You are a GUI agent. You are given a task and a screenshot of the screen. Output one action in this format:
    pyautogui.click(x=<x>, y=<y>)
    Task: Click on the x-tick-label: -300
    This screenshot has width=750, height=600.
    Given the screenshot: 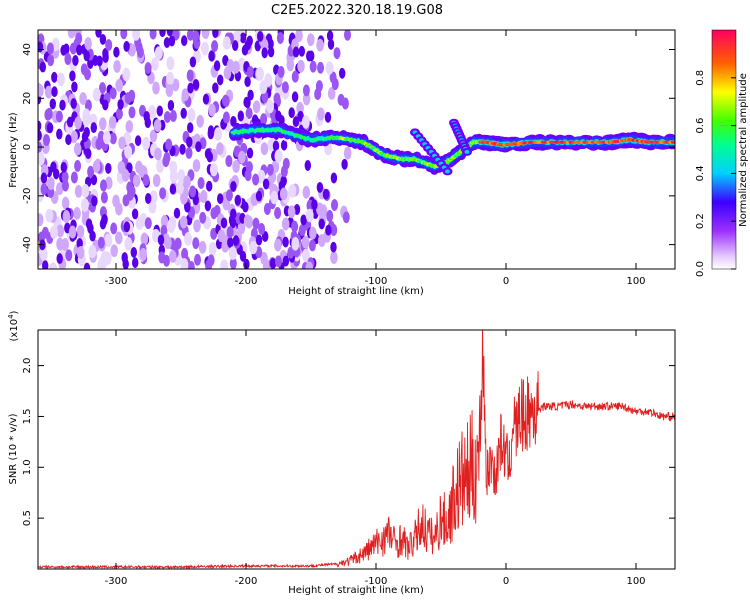 What is the action you would take?
    pyautogui.click(x=116, y=581)
    